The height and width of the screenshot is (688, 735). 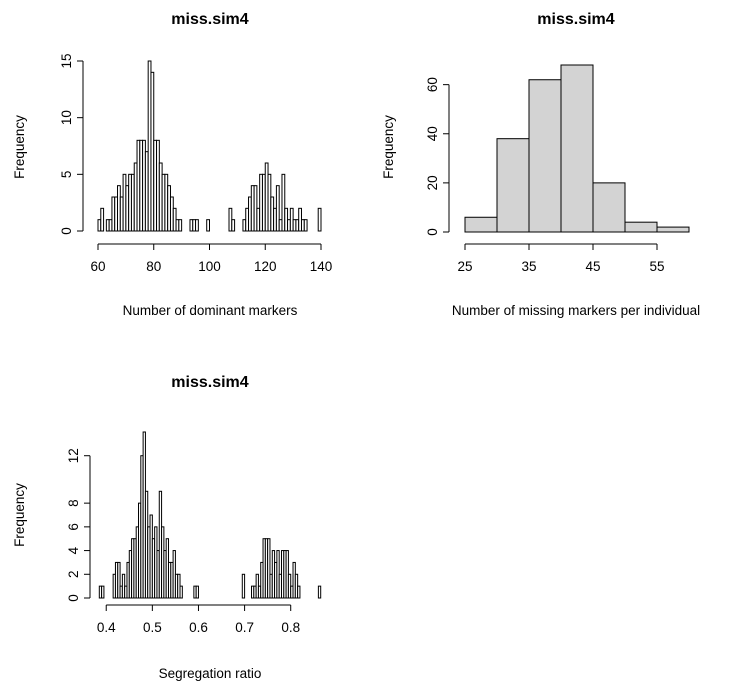 What do you see at coordinates (528, 266) in the screenshot?
I see `x-tick-label: 35` at bounding box center [528, 266].